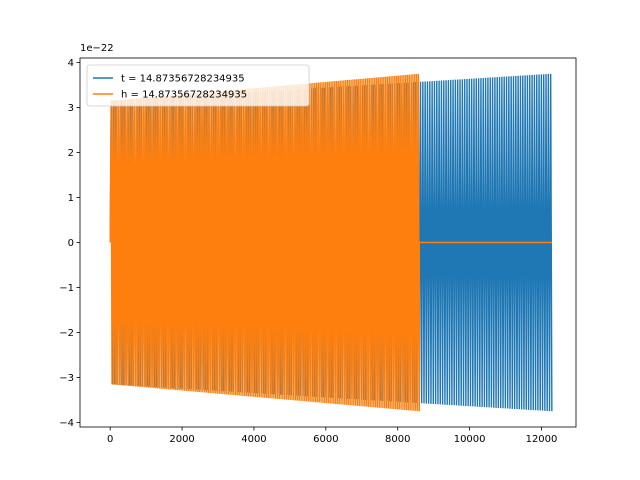  Describe the element at coordinates (71, 63) in the screenshot. I see `y-tick-label: 4` at that location.